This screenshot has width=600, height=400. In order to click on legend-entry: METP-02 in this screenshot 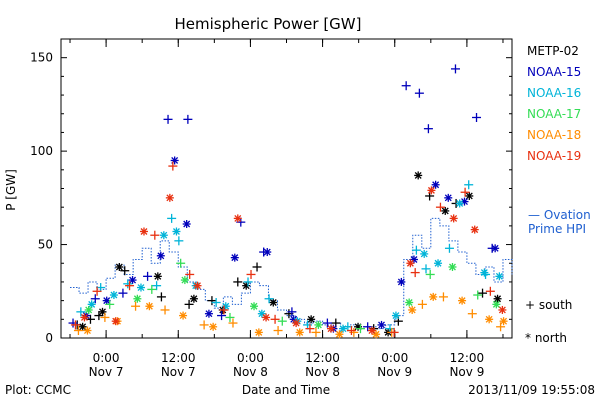, I will do `click(553, 51)`.